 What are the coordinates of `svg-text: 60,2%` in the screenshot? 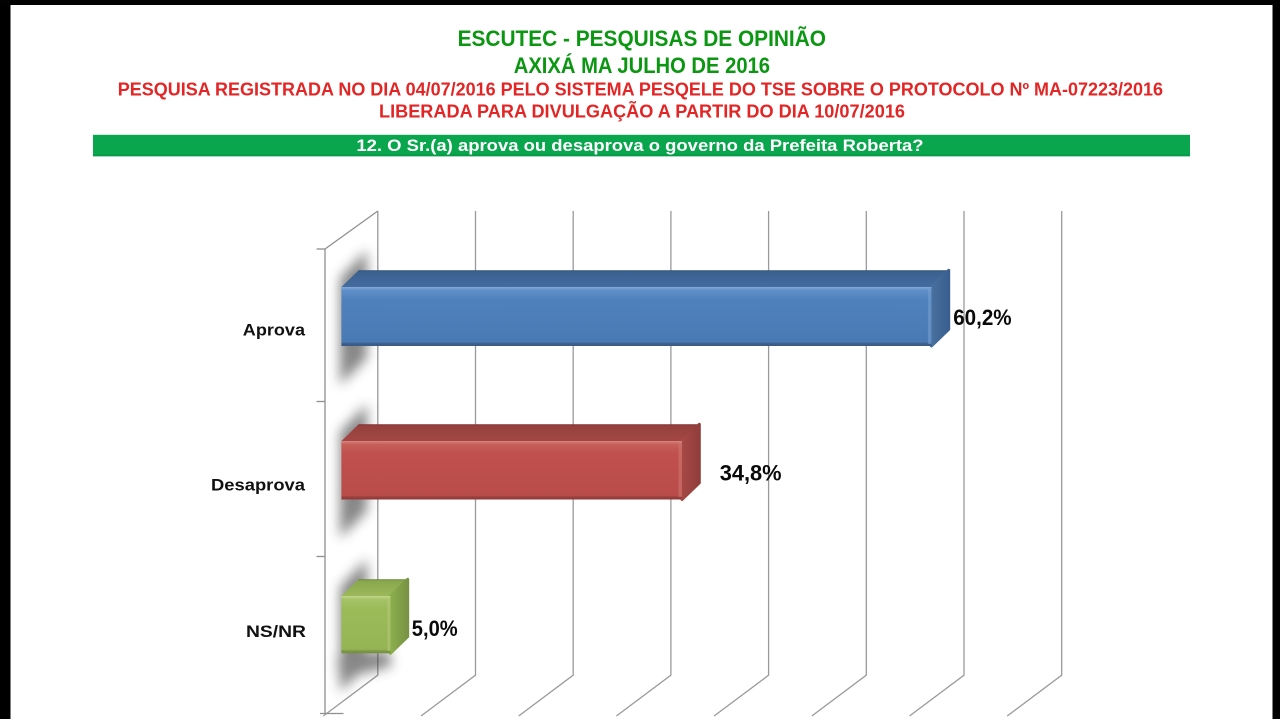 It's located at (982, 317).